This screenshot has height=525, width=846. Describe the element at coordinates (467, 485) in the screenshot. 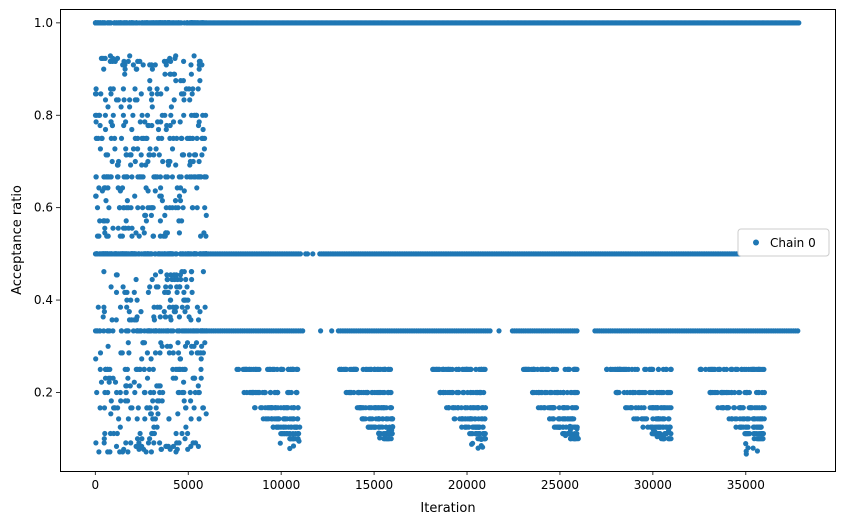

I see `x-tick-label: 20000` at that location.